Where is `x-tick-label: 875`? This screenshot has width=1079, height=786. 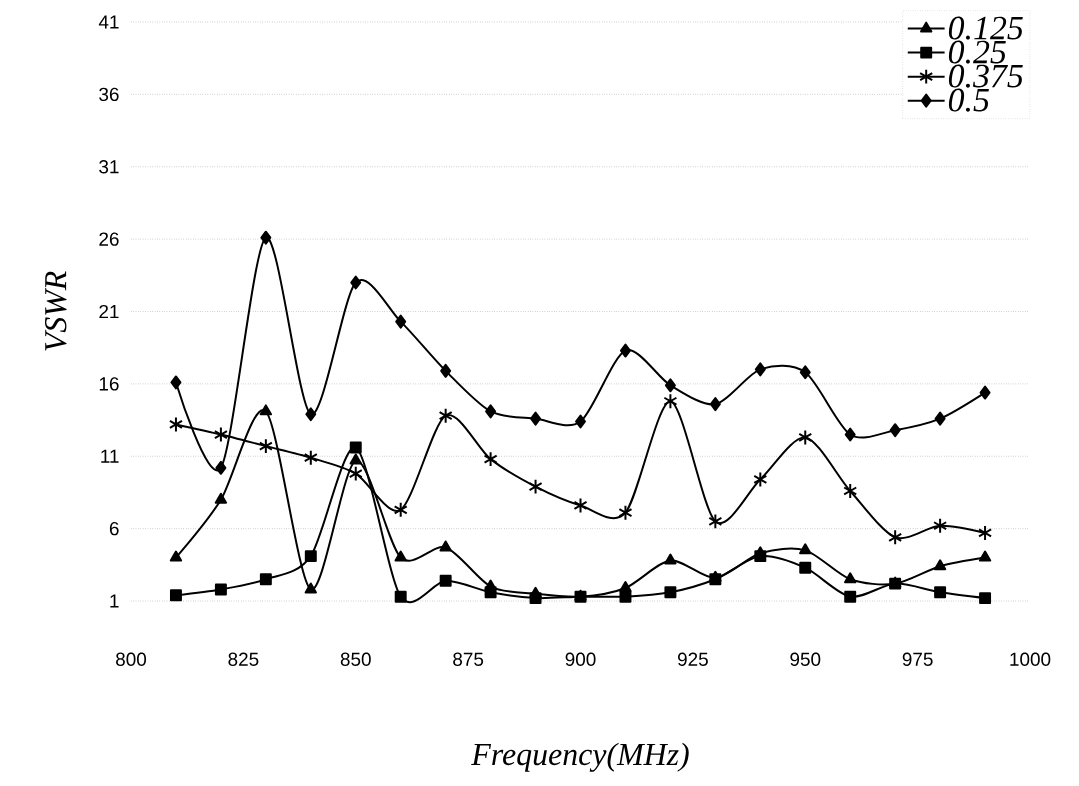 x-tick-label: 875 is located at coordinates (468, 659).